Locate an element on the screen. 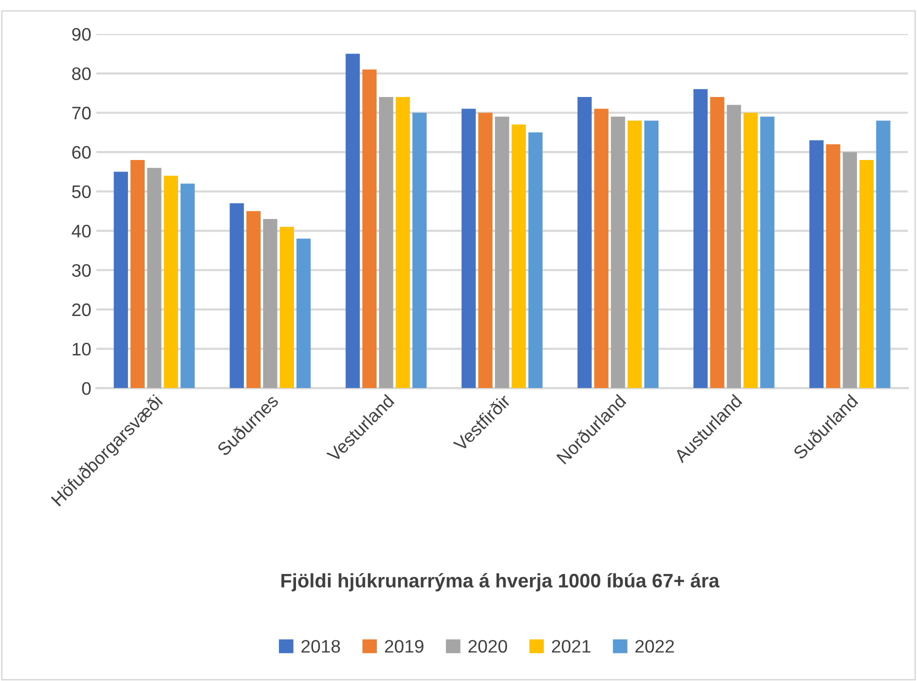  y-tick-label: 40 is located at coordinates (81, 231).